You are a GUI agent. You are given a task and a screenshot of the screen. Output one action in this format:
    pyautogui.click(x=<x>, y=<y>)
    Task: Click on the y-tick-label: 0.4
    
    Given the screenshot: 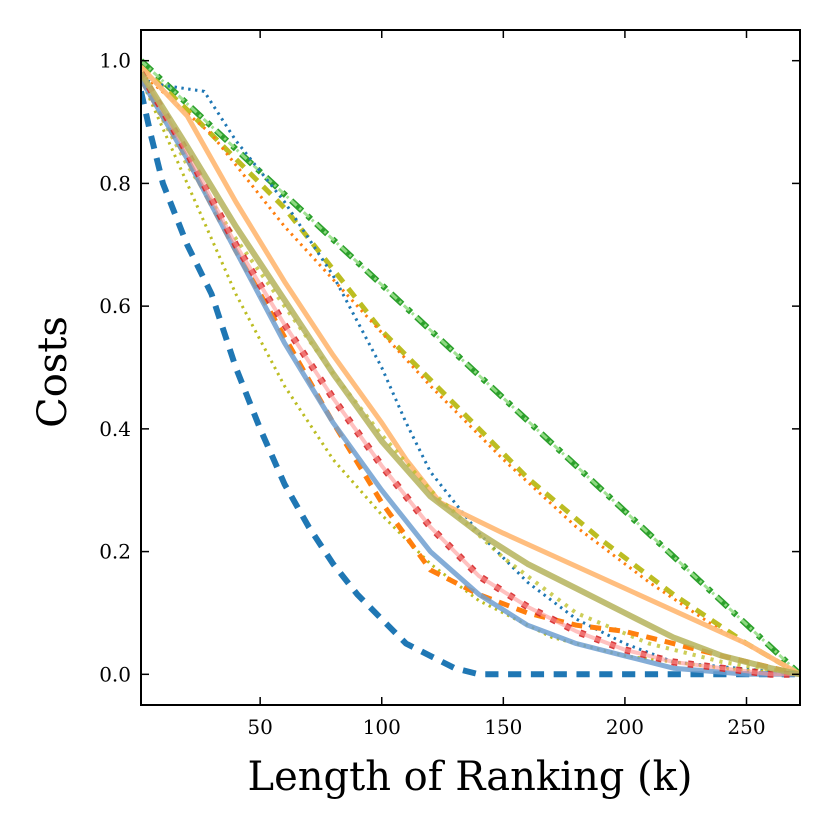 What is the action you would take?
    pyautogui.click(x=115, y=429)
    